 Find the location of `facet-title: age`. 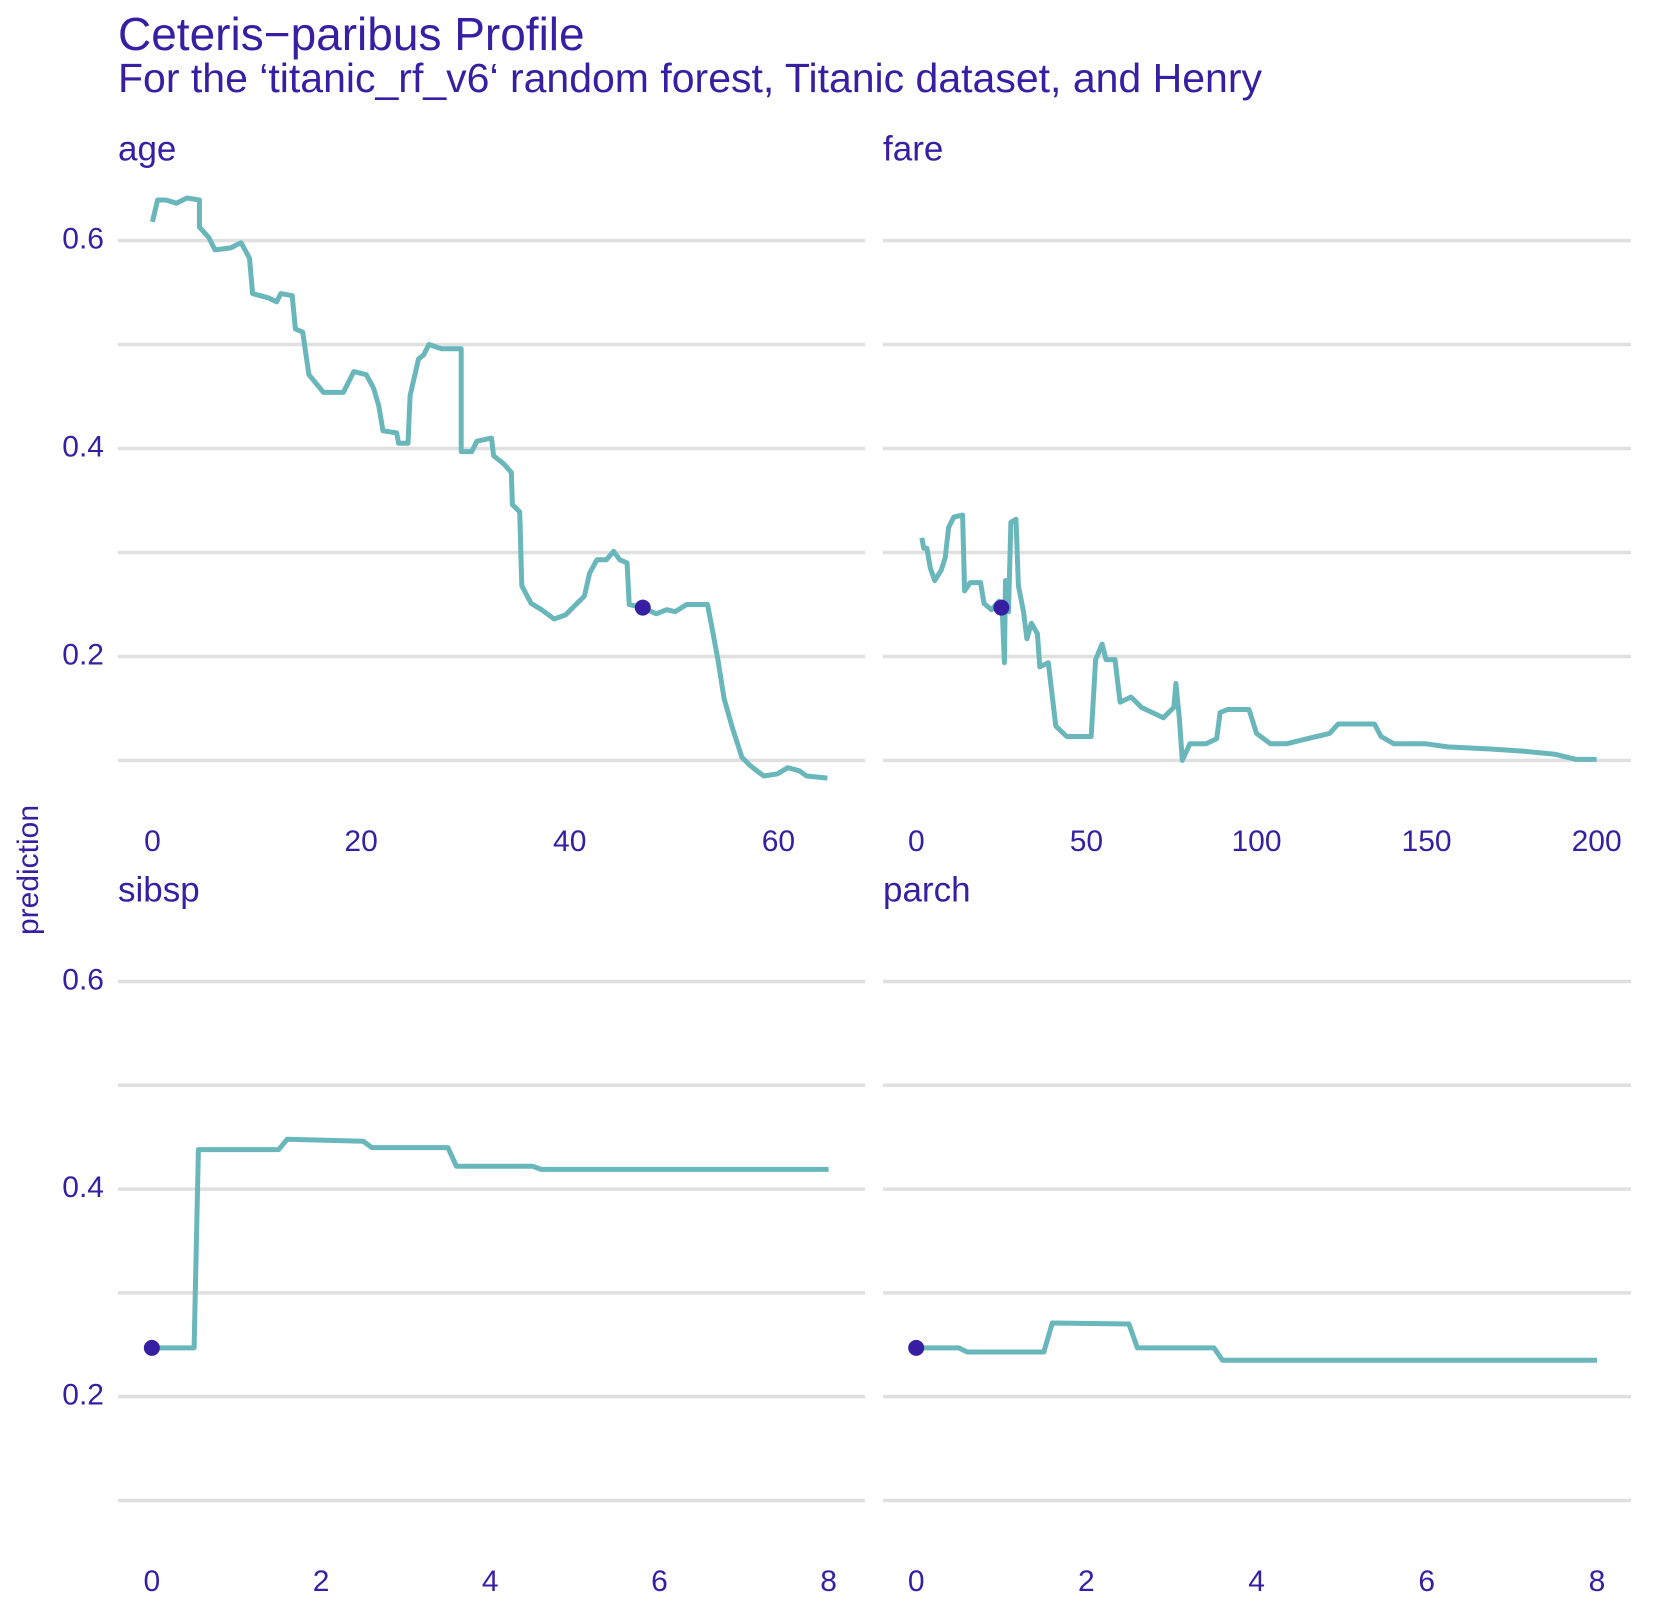

facet-title: age is located at coordinates (147, 148).